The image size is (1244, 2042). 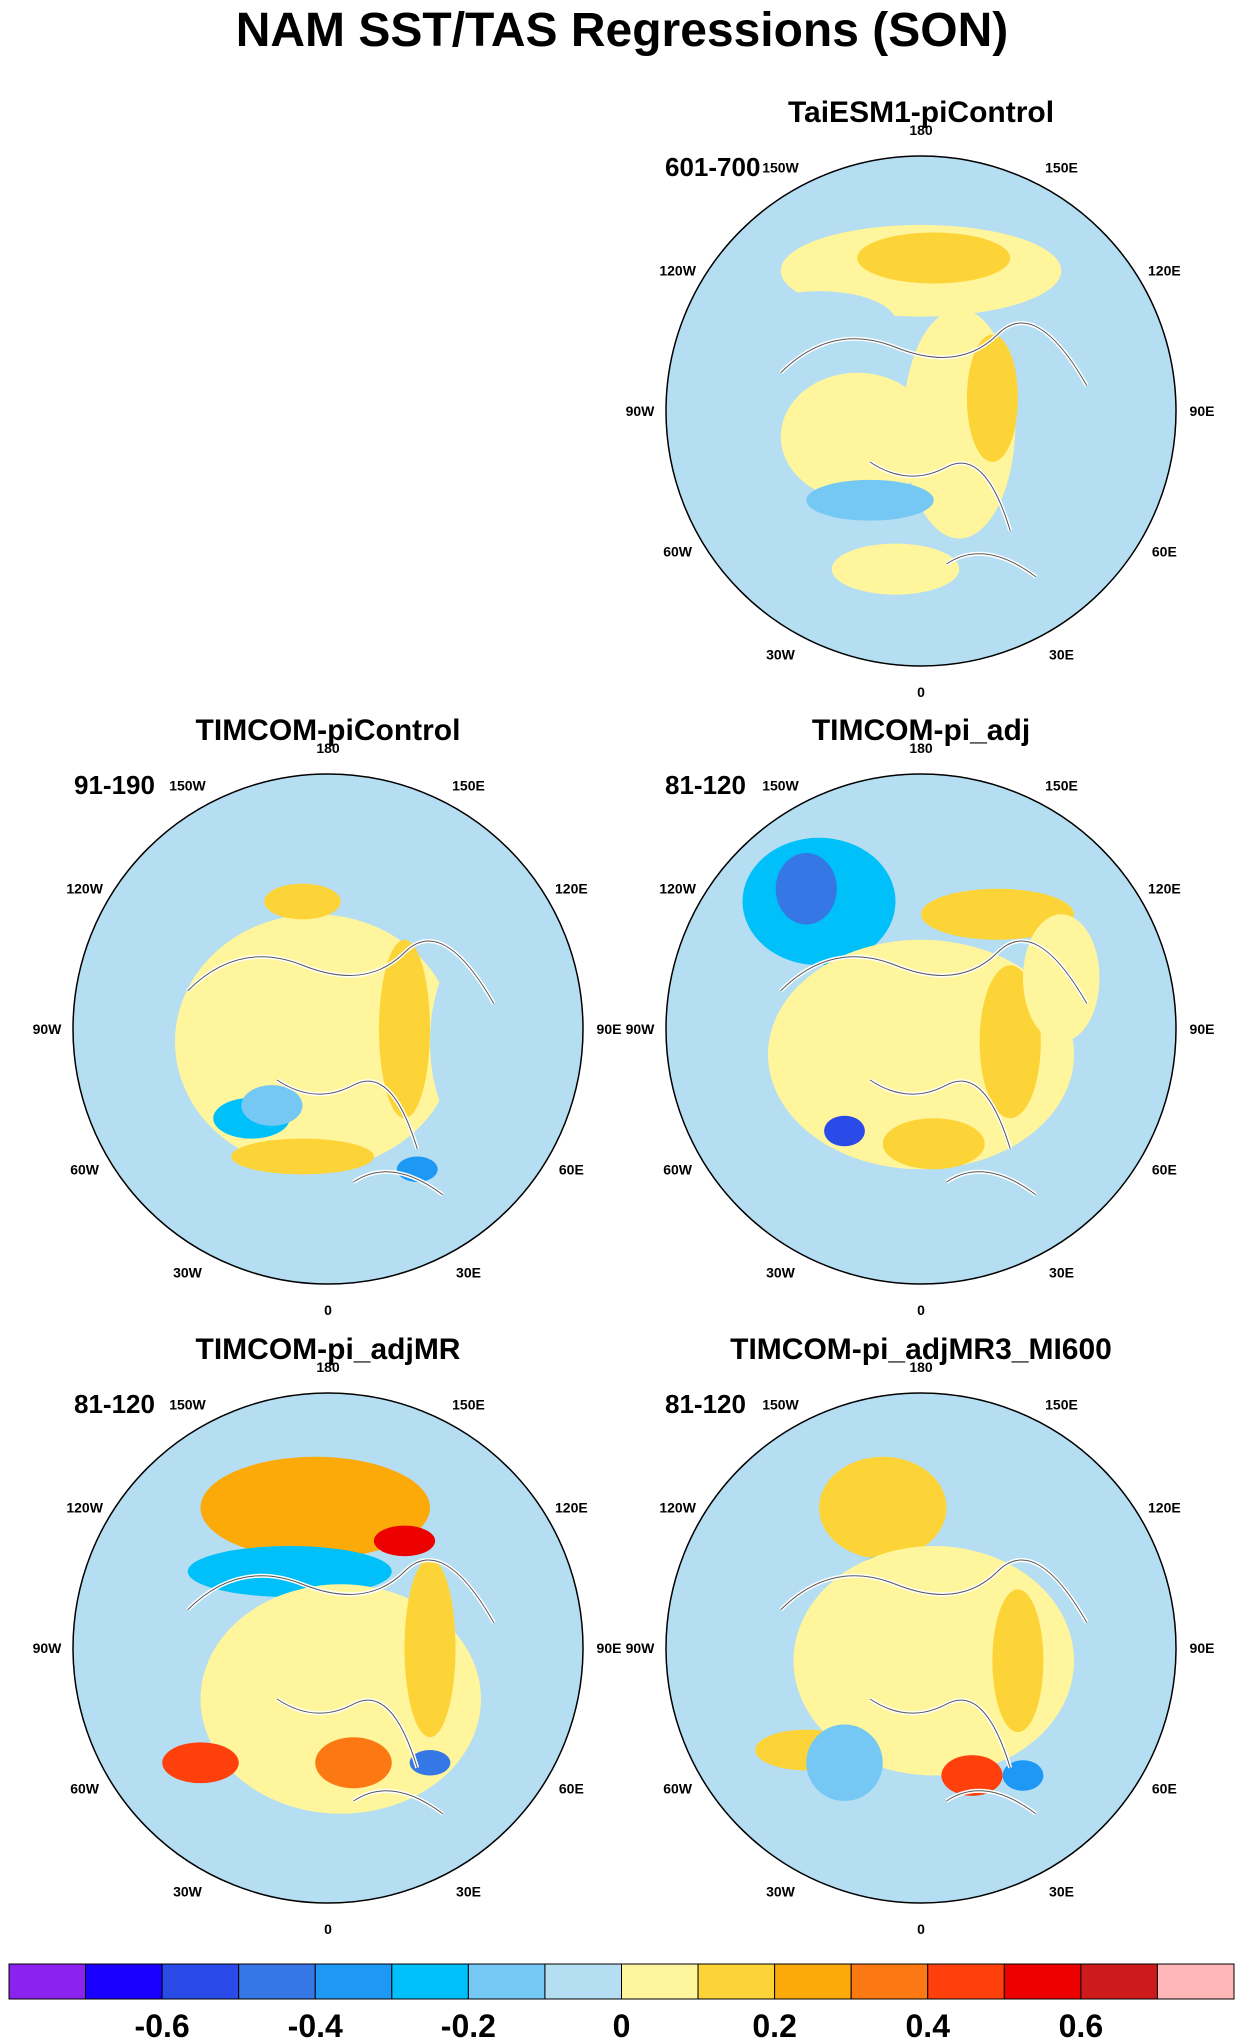 I want to click on panel-title: TaiESM1-piControl, so click(x=921, y=112).